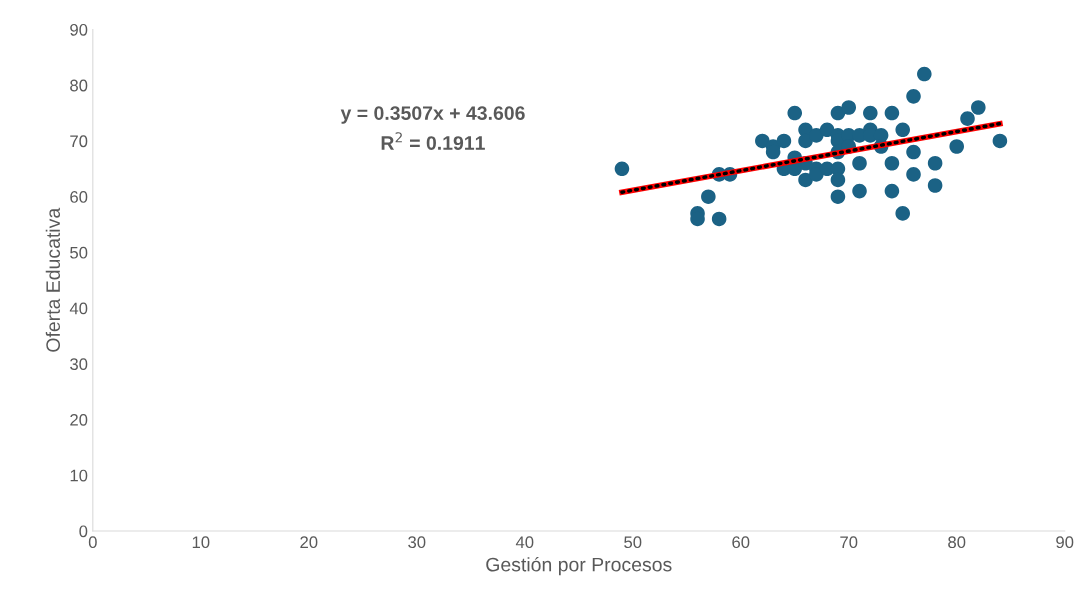 The height and width of the screenshot is (590, 1092). I want to click on y-tick-label: 0, so click(83, 531).